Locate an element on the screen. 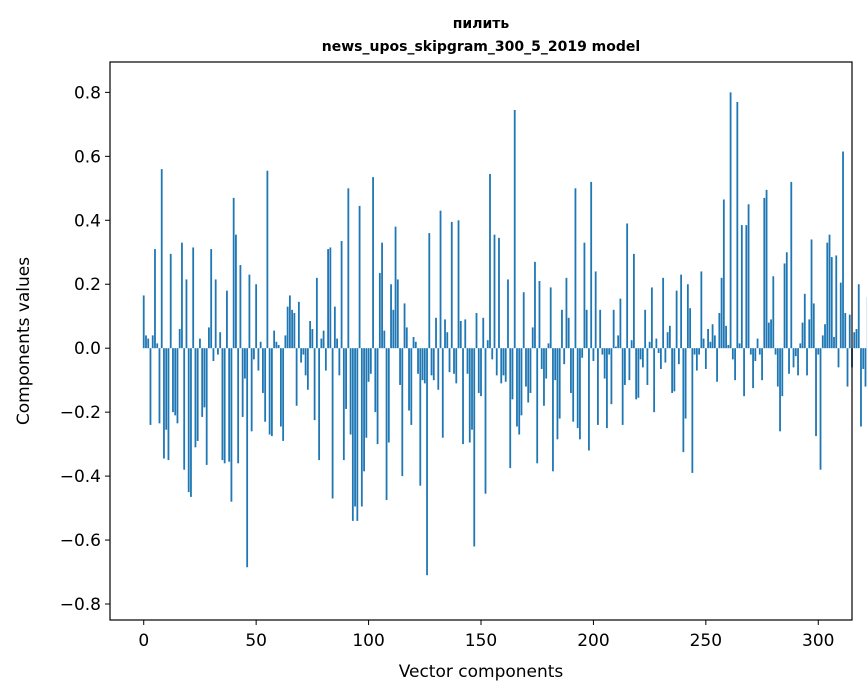 Image resolution: width=867 pixels, height=696 pixels. y-axis-ticks: 0.8 0.6 0.4 0.2 0.0 −0.2 −0.4 −0.6 −0.8 is located at coordinates (85, 349).